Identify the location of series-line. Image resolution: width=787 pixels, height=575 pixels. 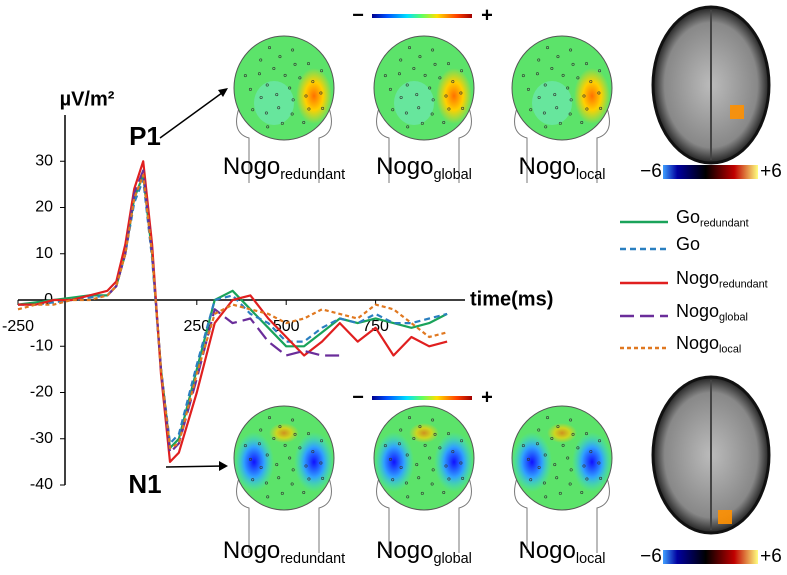
(223, 311).